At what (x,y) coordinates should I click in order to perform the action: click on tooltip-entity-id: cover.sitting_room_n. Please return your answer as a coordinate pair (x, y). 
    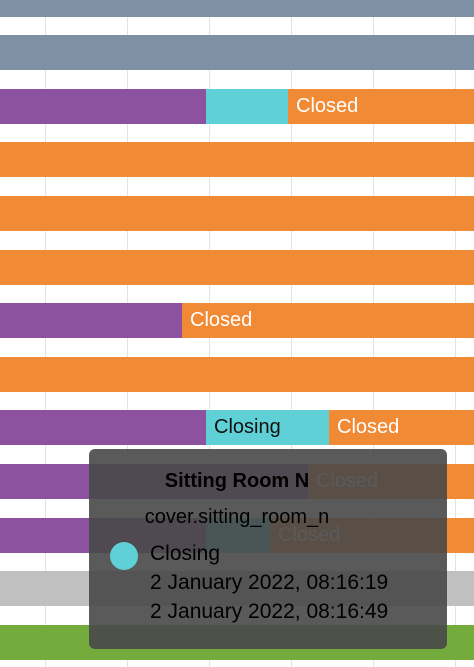
    Looking at the image, I should click on (237, 517).